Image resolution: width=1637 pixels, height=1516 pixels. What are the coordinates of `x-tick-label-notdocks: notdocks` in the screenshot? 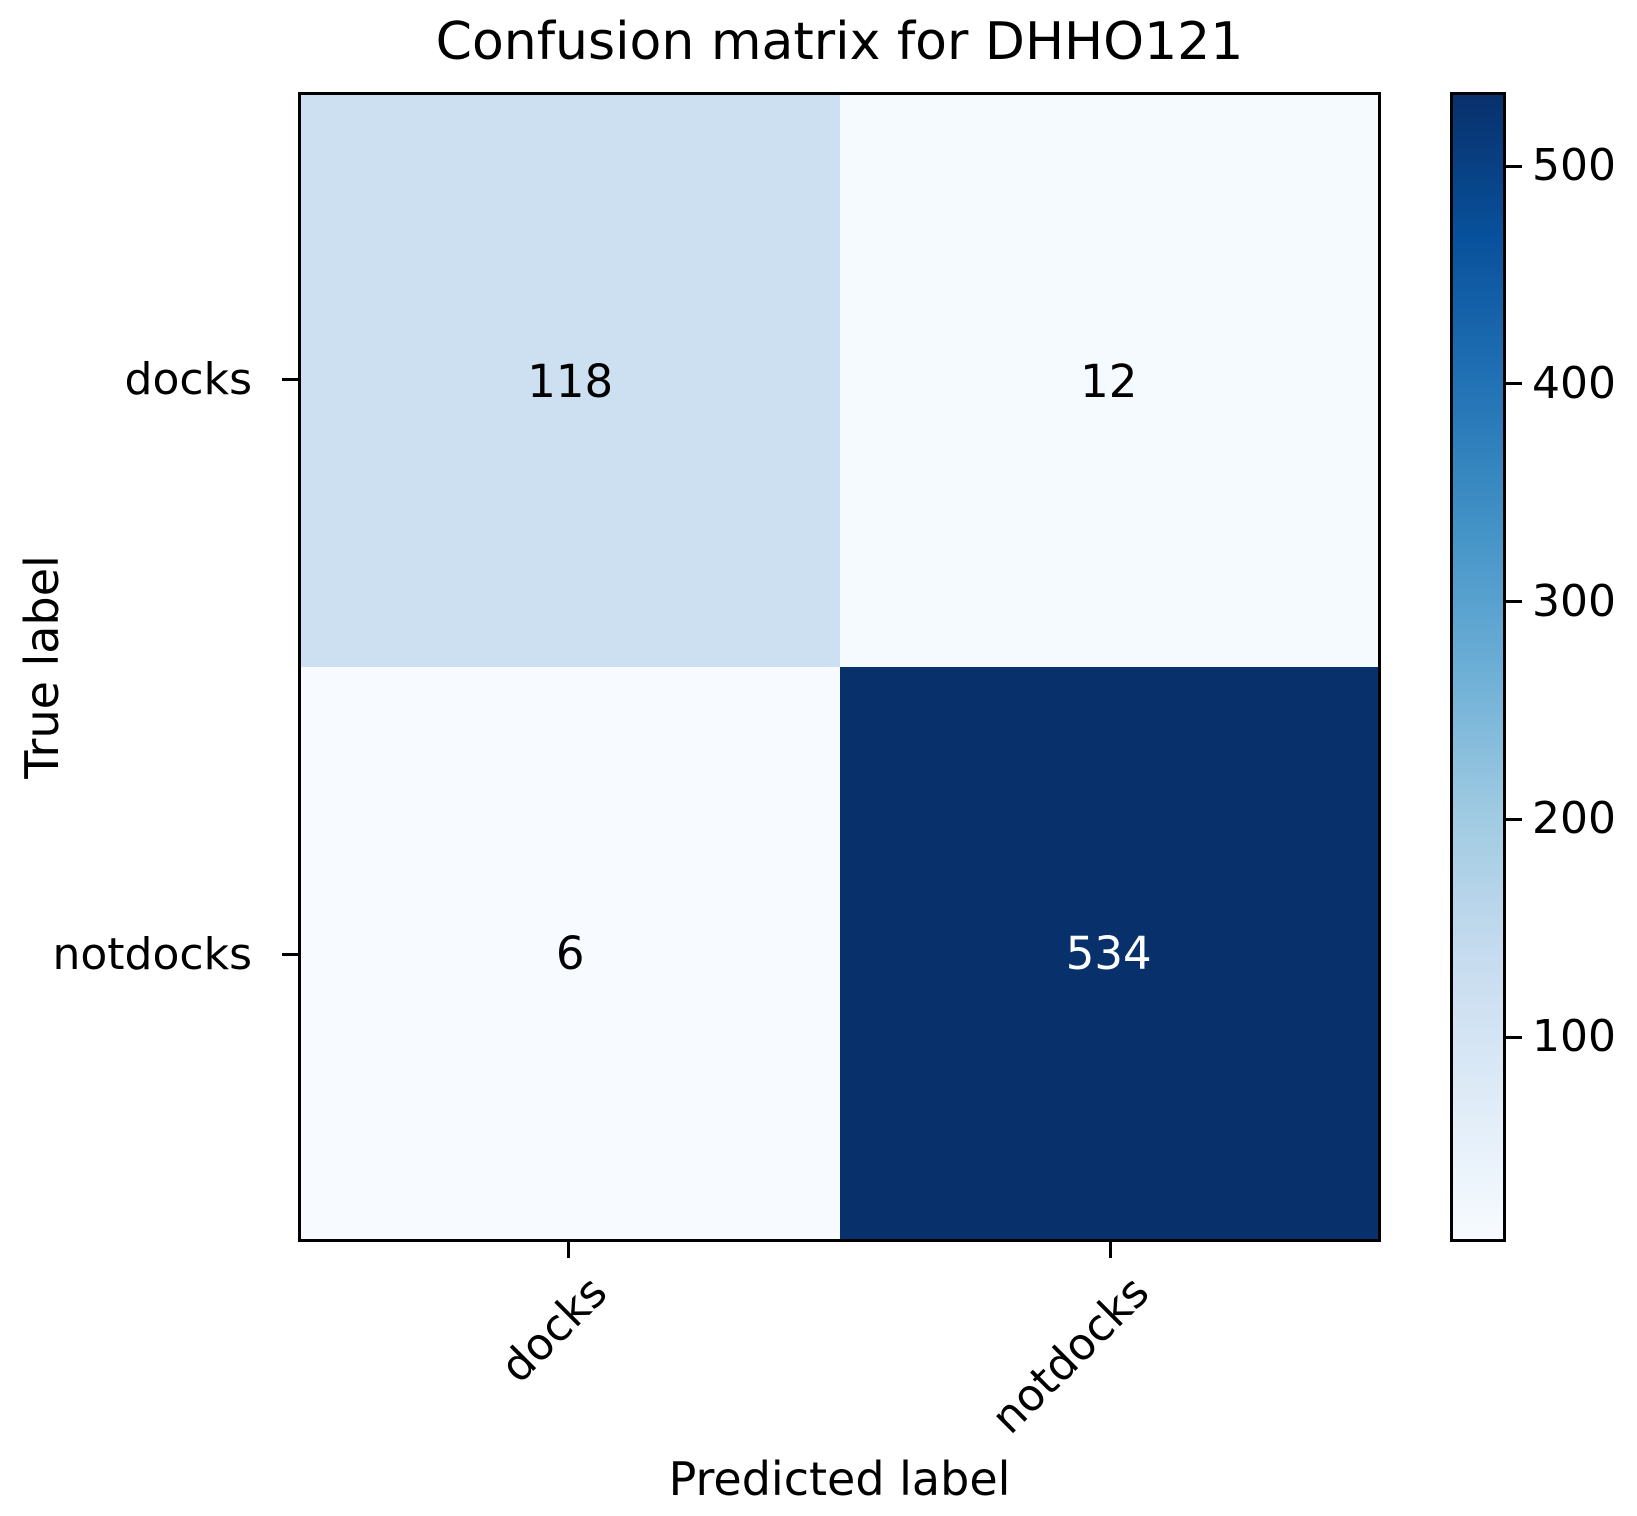 It's located at (1070, 1355).